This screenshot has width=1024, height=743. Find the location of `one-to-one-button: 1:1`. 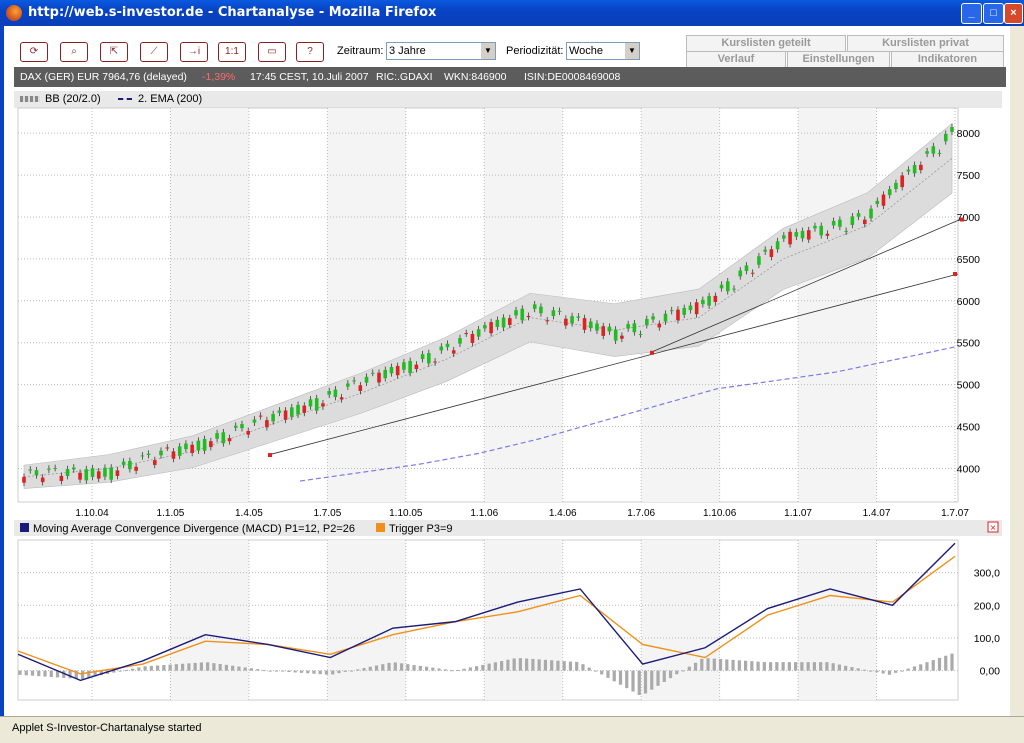

one-to-one-button: 1:1 is located at coordinates (232, 52).